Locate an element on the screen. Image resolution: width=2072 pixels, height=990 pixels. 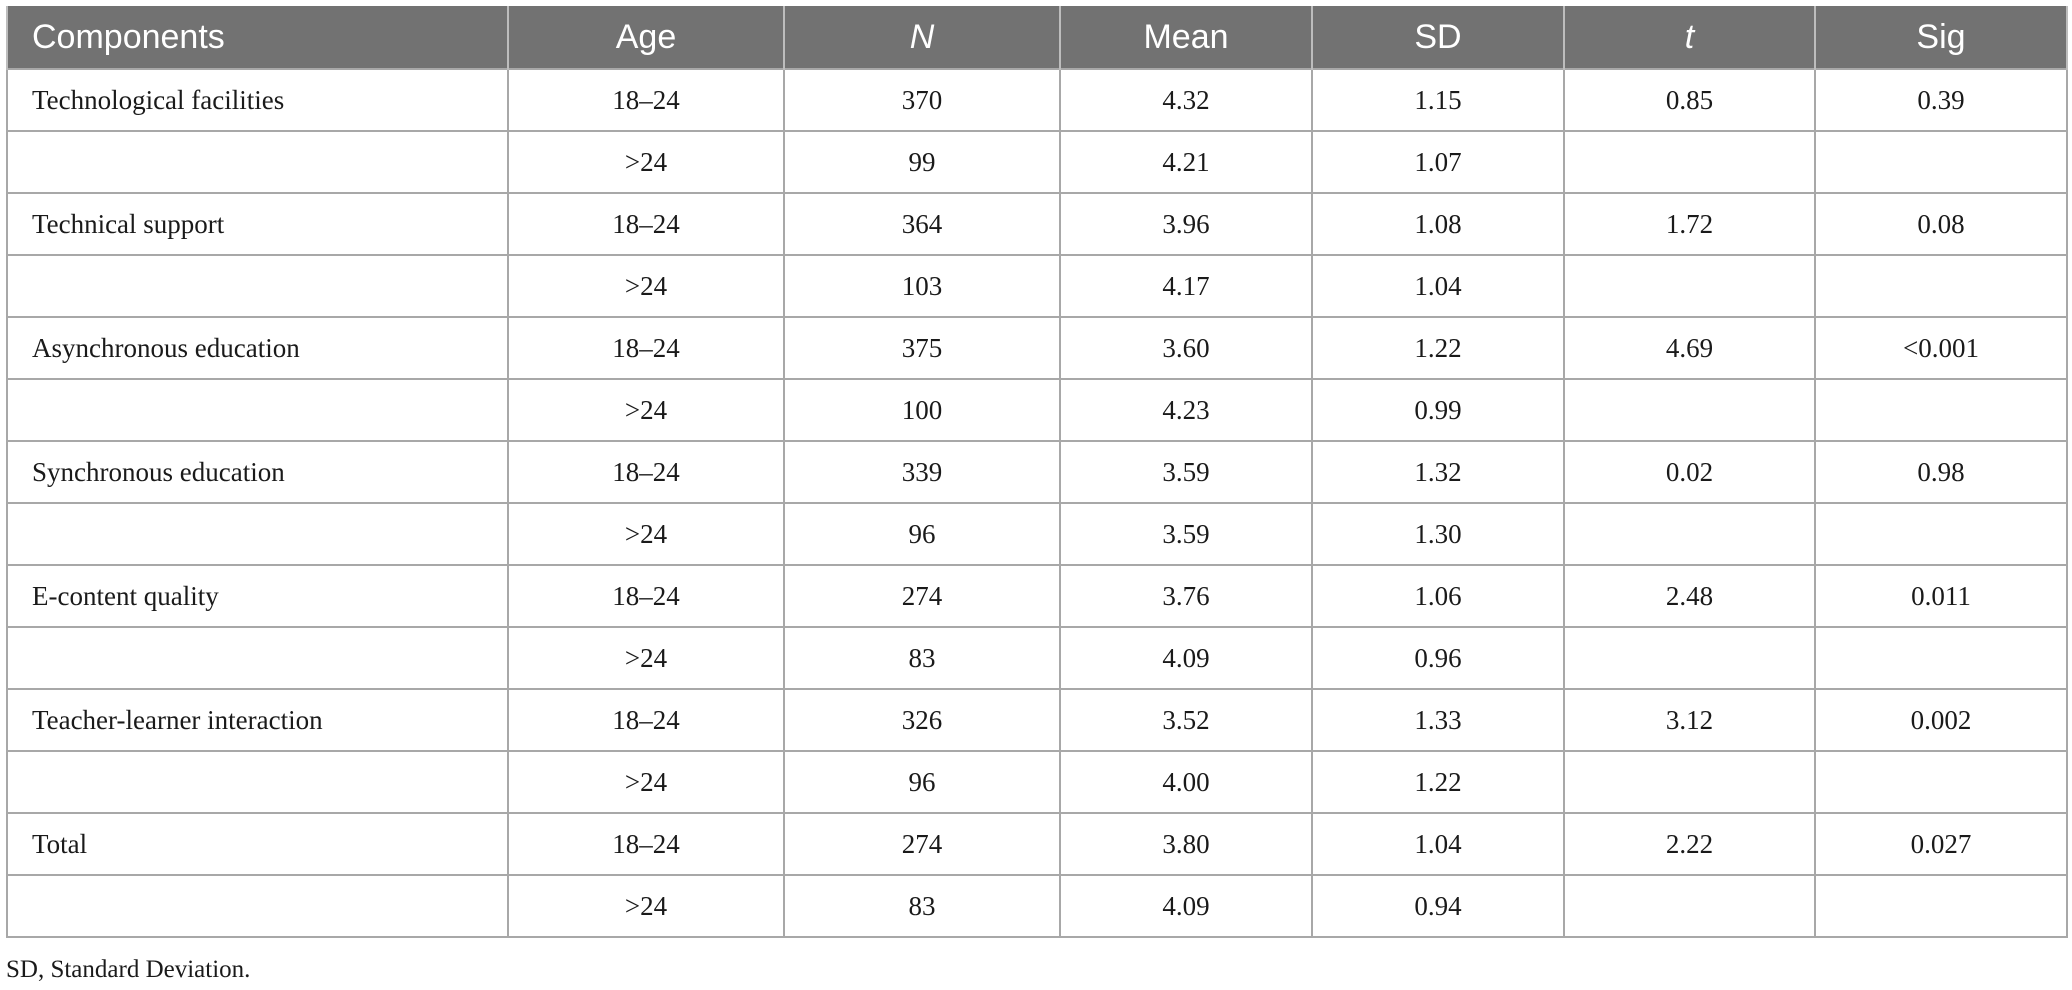
cell-sig: 0.39 is located at coordinates (1941, 100).